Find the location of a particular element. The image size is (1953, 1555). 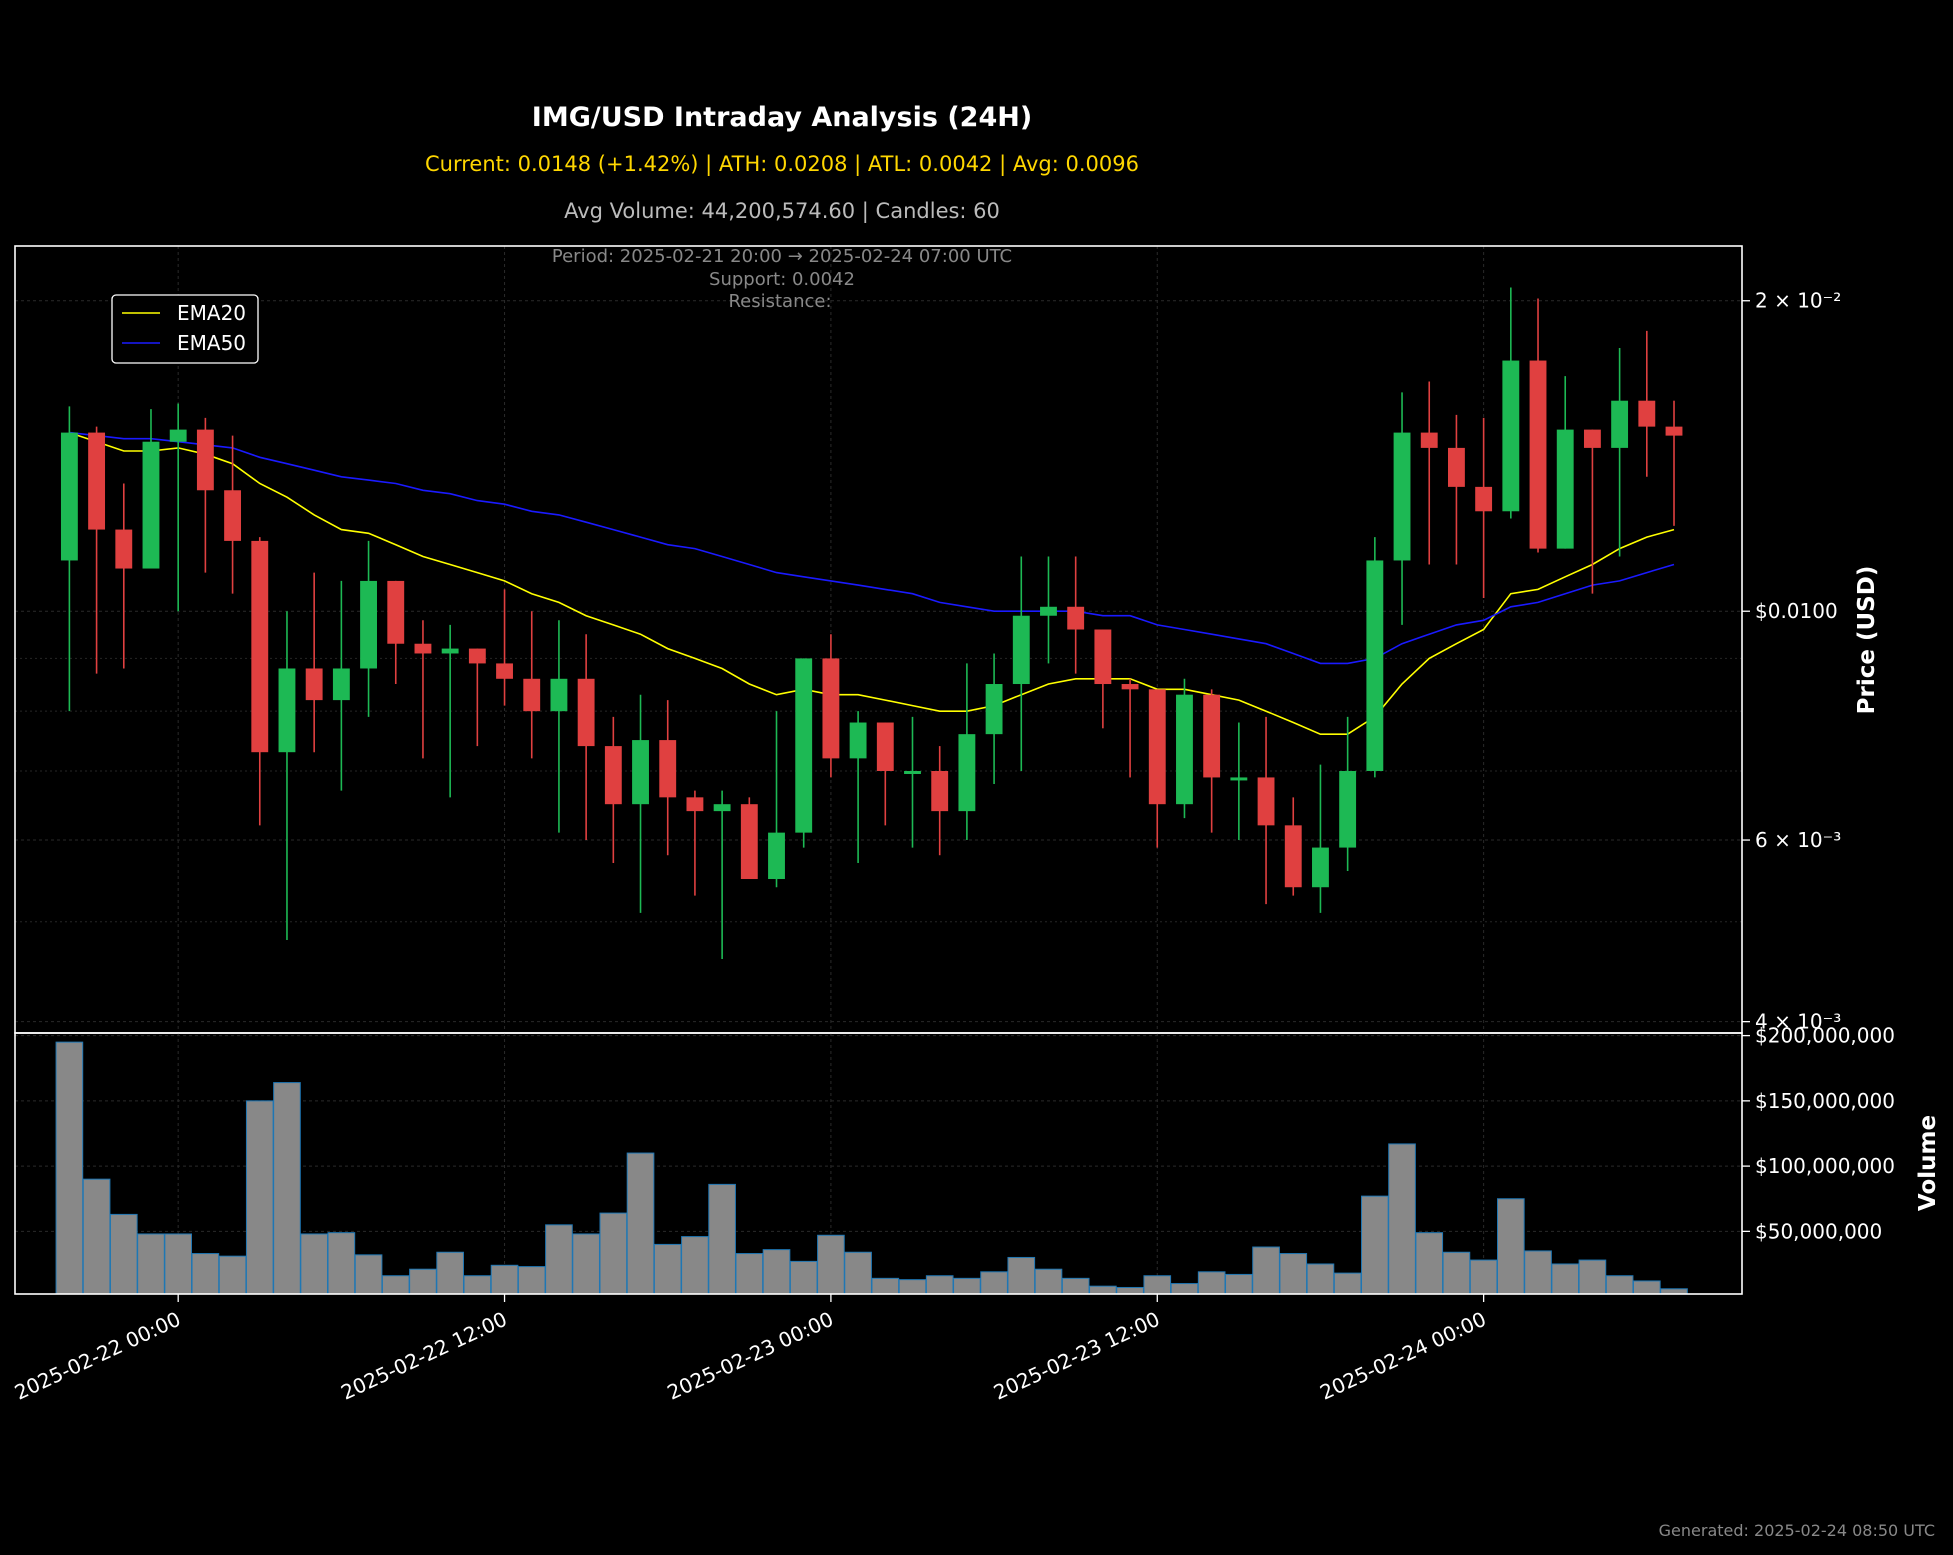

generated-timestamp: Generated: 2025-02-24 08:50 UTC is located at coordinates (1797, 1530).